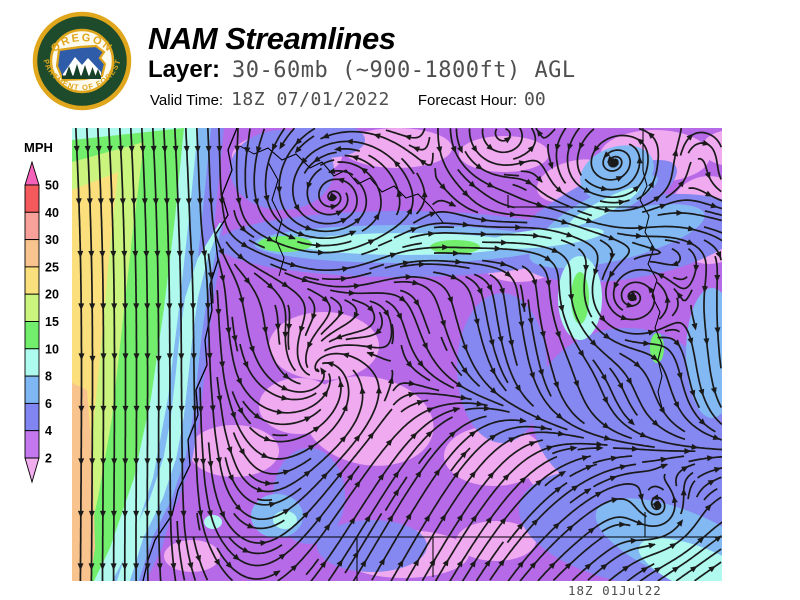 This screenshot has width=800, height=600. What do you see at coordinates (81, 77) in the screenshot?
I see `forest-floor` at bounding box center [81, 77].